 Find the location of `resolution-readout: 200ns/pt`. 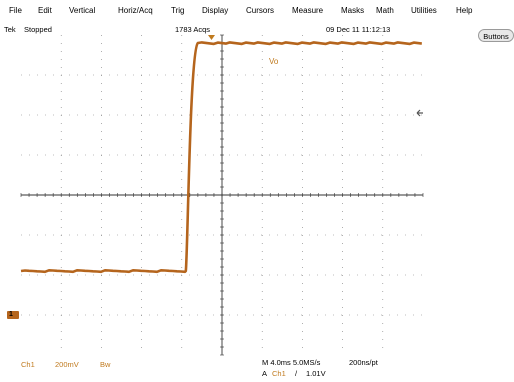

resolution-readout: 200ns/pt is located at coordinates (363, 362).